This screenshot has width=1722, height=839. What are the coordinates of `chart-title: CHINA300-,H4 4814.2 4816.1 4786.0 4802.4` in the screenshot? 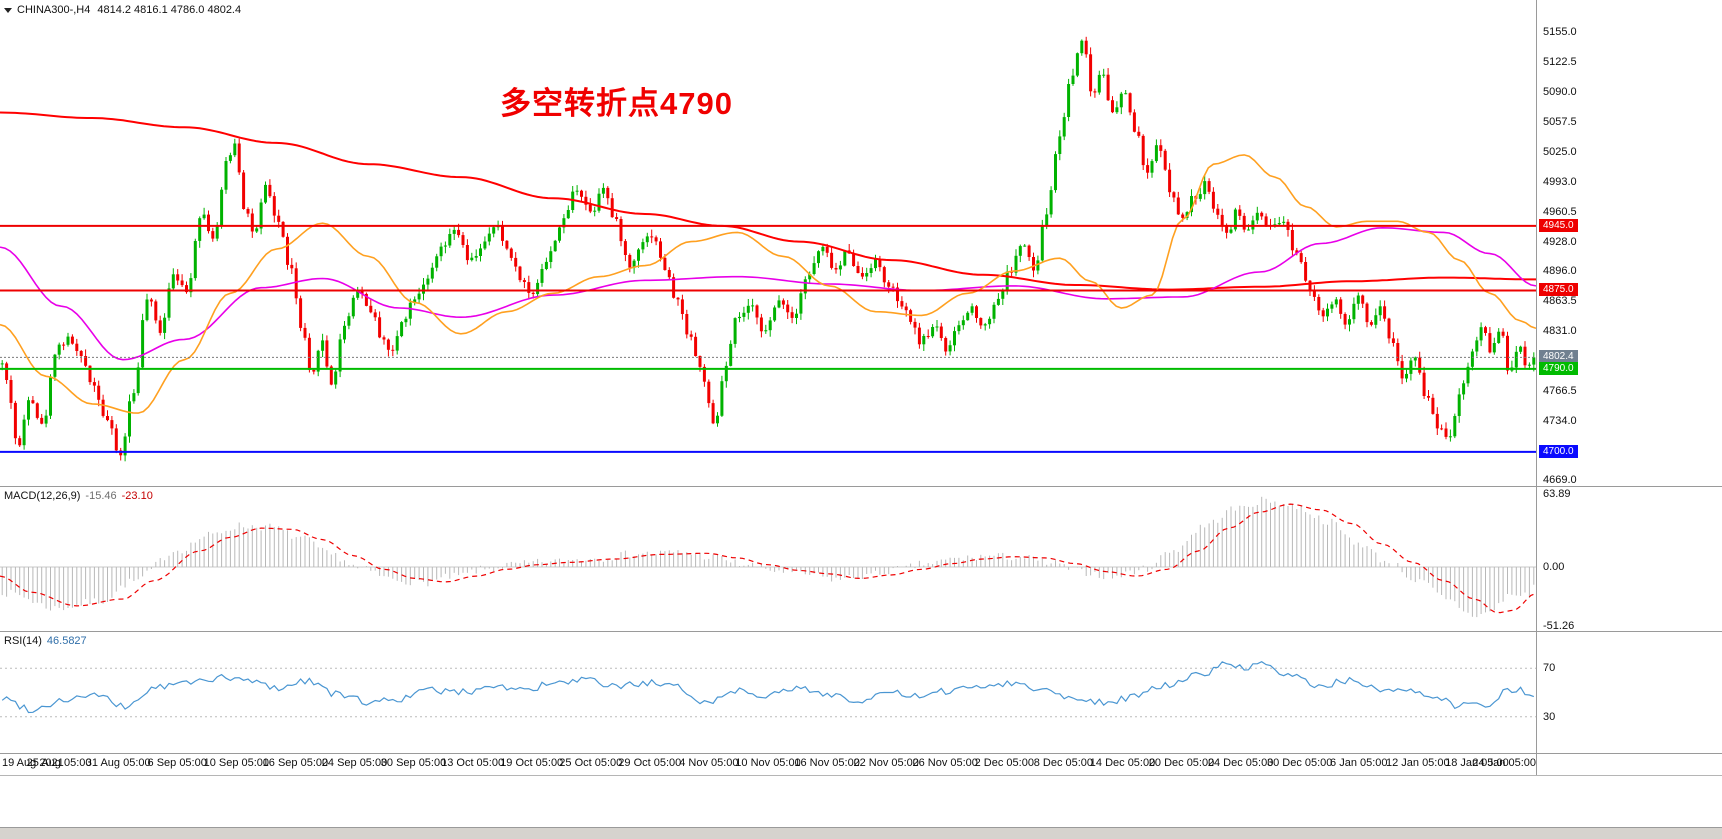 It's located at (122, 10).